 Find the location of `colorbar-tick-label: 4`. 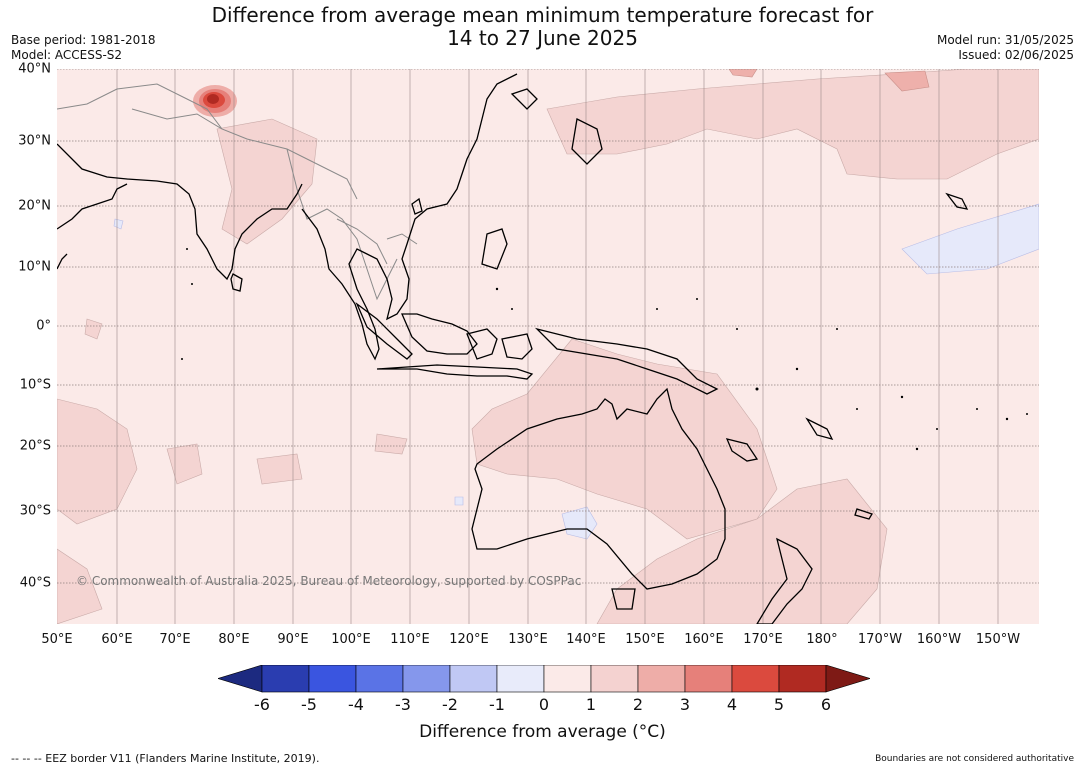

colorbar-tick-label: 4 is located at coordinates (732, 704).